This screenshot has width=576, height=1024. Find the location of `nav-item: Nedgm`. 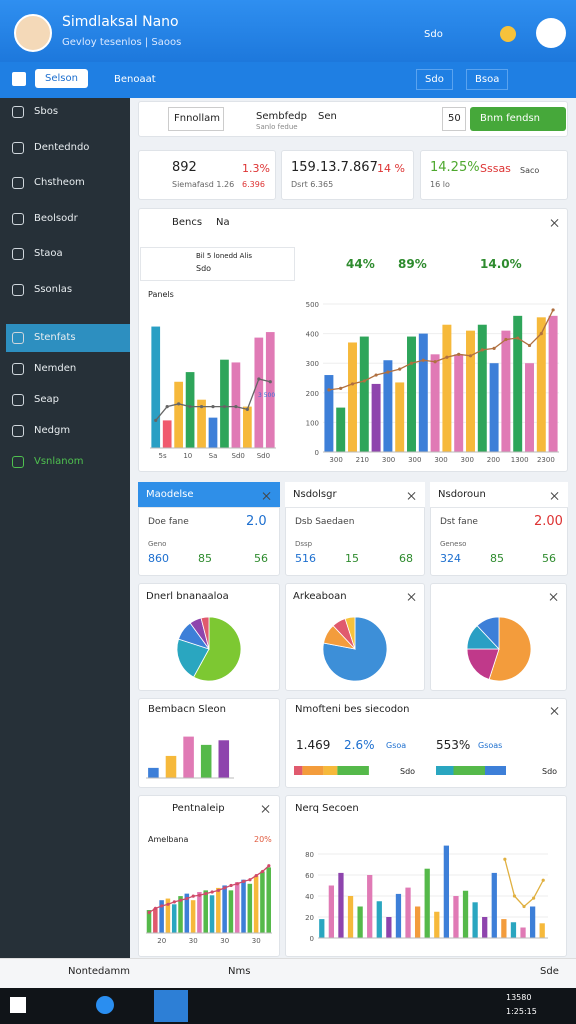

nav-item: Nedgm is located at coordinates (52, 430).